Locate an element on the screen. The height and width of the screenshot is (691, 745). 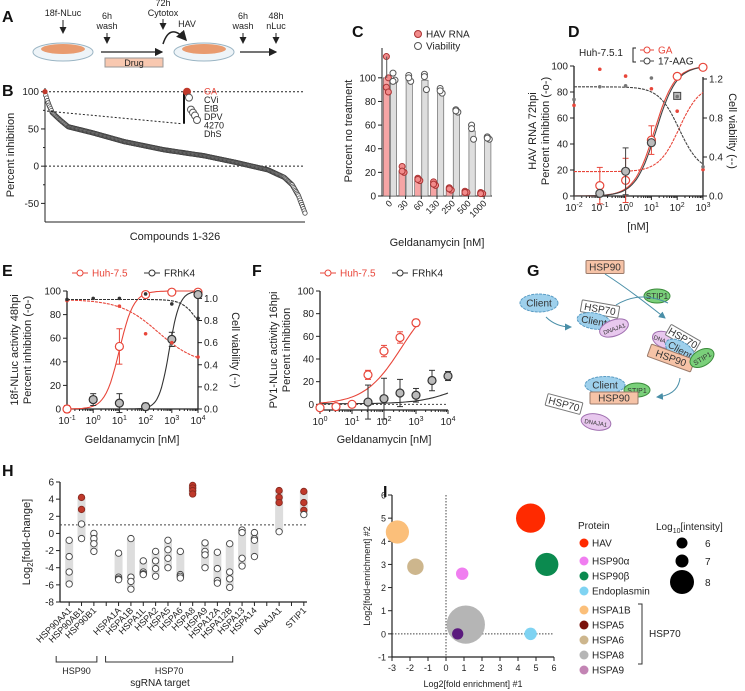
x-tick-label: STIP1 is located at coordinates (295, 617).